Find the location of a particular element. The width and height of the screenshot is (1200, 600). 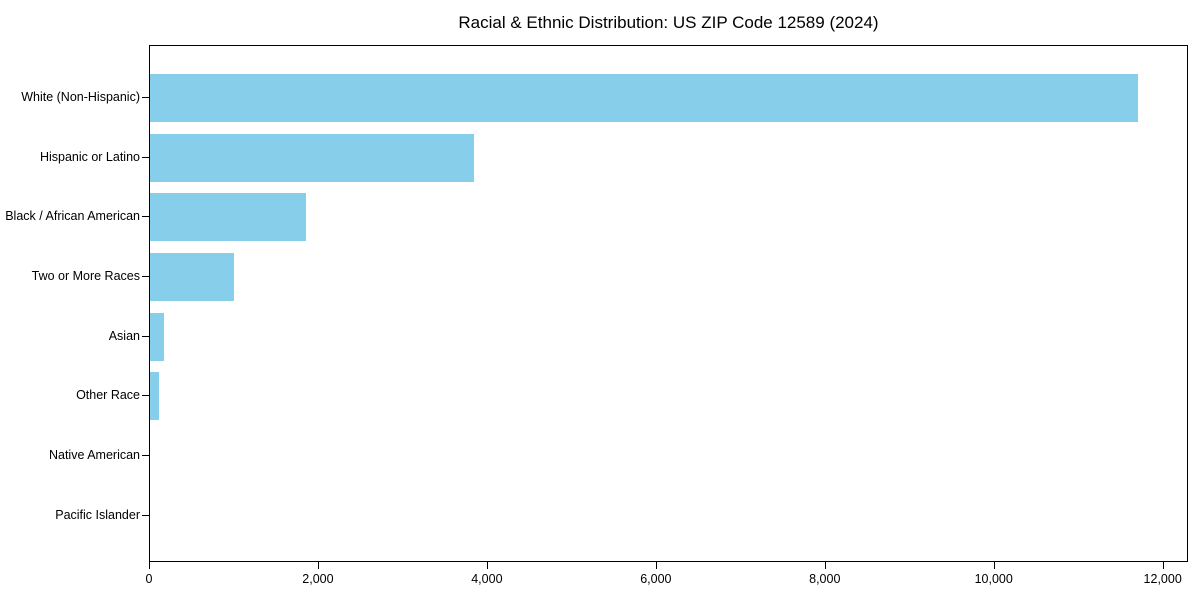

x-tick-label: 6,000 is located at coordinates (656, 579).